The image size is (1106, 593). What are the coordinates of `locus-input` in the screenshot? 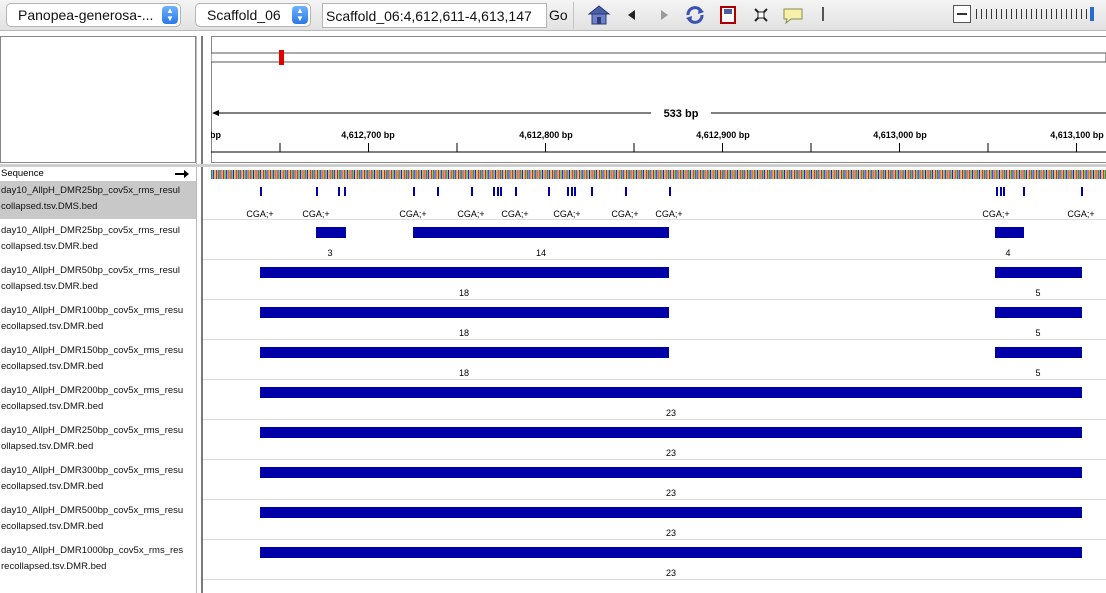 It's located at (434, 15).